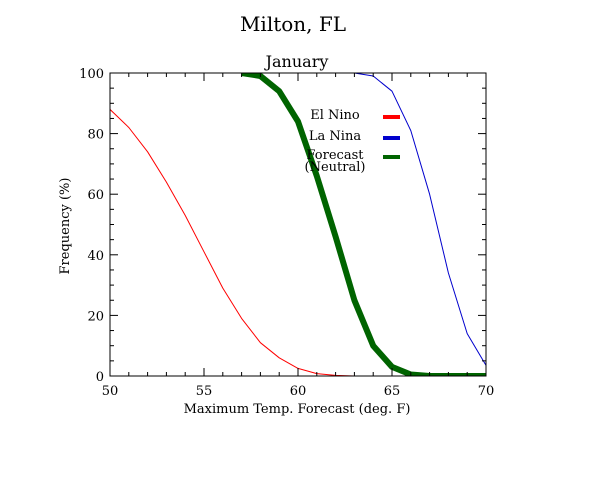 This screenshot has height=500, width=600. What do you see at coordinates (110, 391) in the screenshot?
I see `x-tick-label: 50` at bounding box center [110, 391].